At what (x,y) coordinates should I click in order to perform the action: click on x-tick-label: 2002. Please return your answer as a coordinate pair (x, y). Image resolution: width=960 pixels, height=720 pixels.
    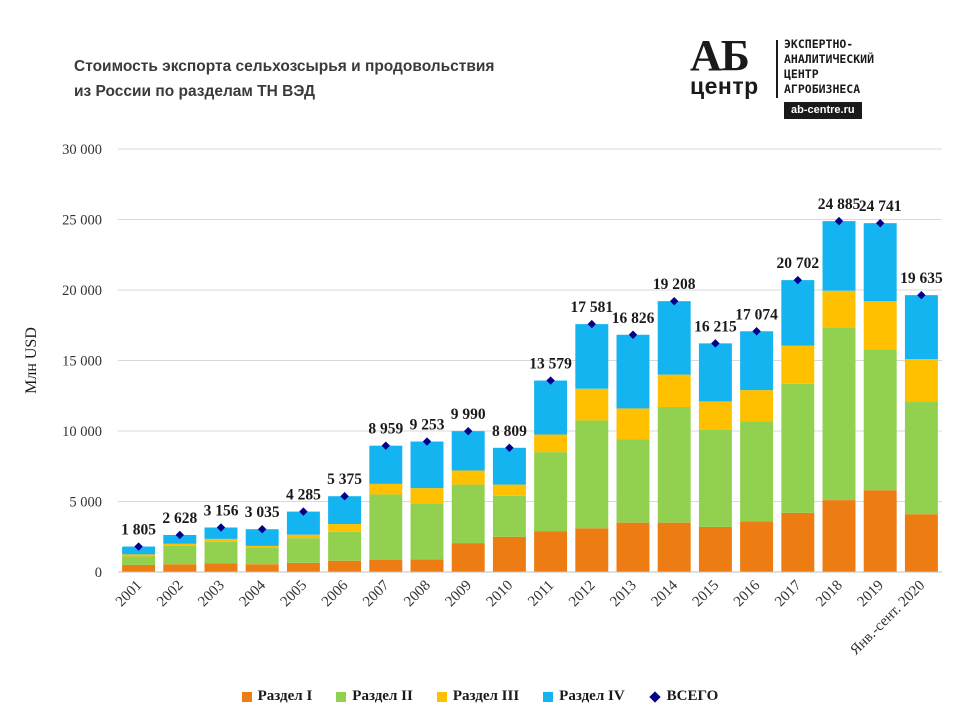
    Looking at the image, I should click on (170, 594).